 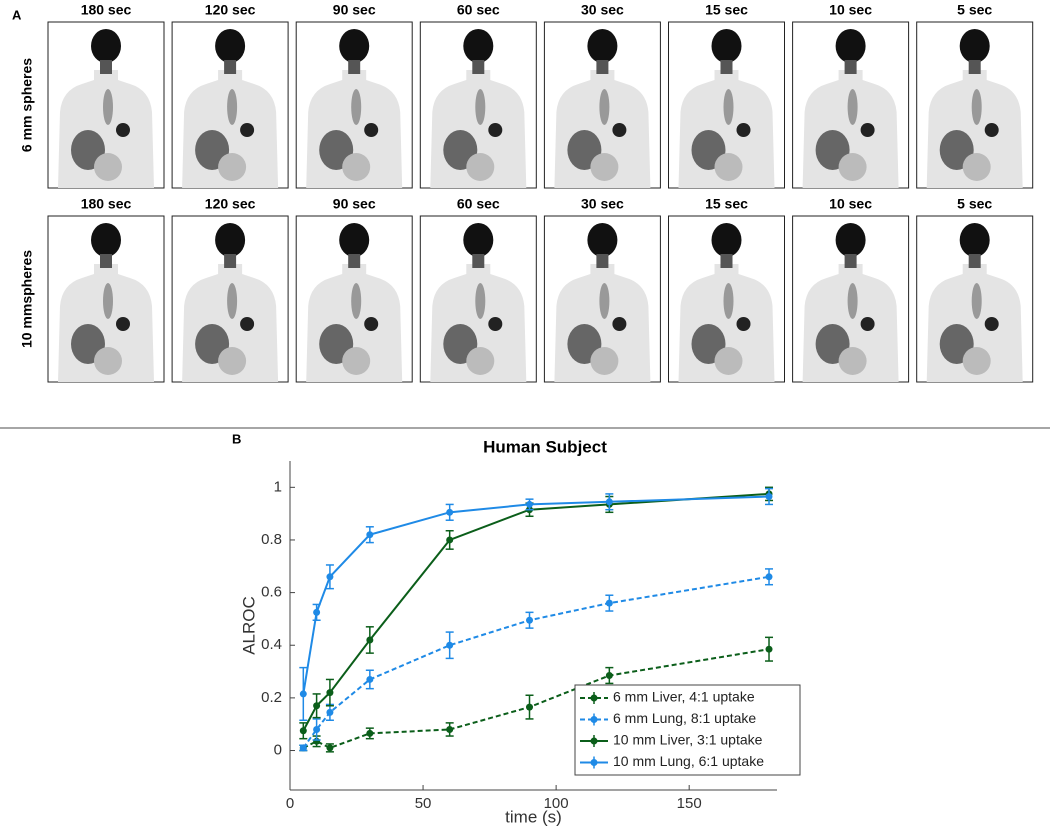 What do you see at coordinates (290, 803) in the screenshot?
I see `x-tick-label: 0` at bounding box center [290, 803].